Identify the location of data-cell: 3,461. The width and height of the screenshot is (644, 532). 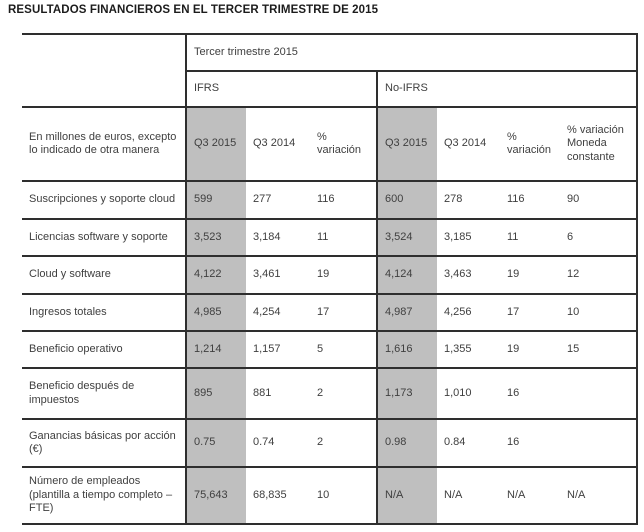
(278, 275).